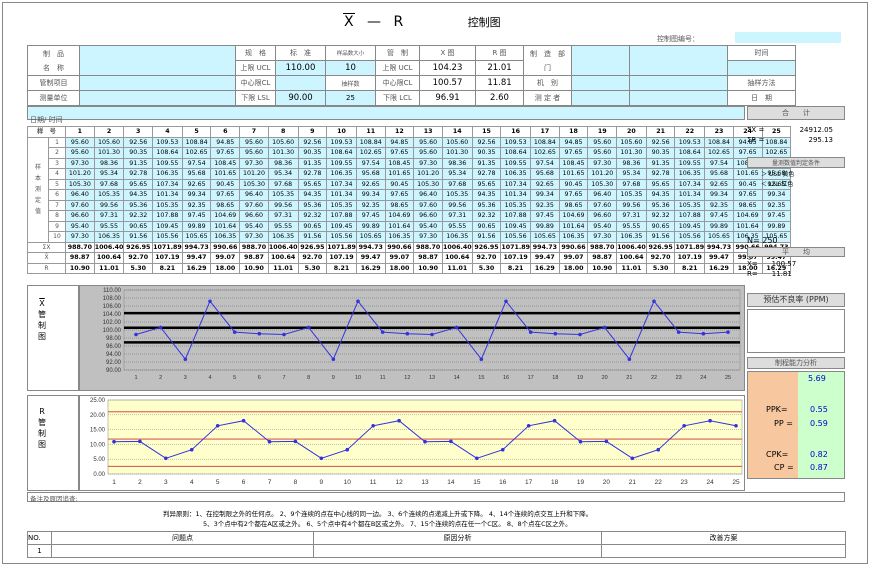 The width and height of the screenshot is (872, 566). I want to click on measurement-cell: 92.32, so click(312, 216).